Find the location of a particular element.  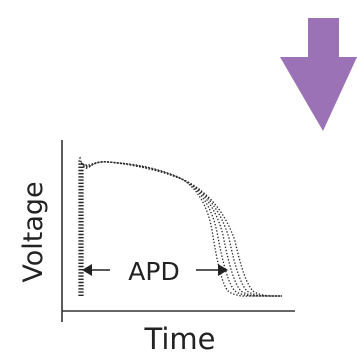

apd-label: APD is located at coordinates (153, 271).